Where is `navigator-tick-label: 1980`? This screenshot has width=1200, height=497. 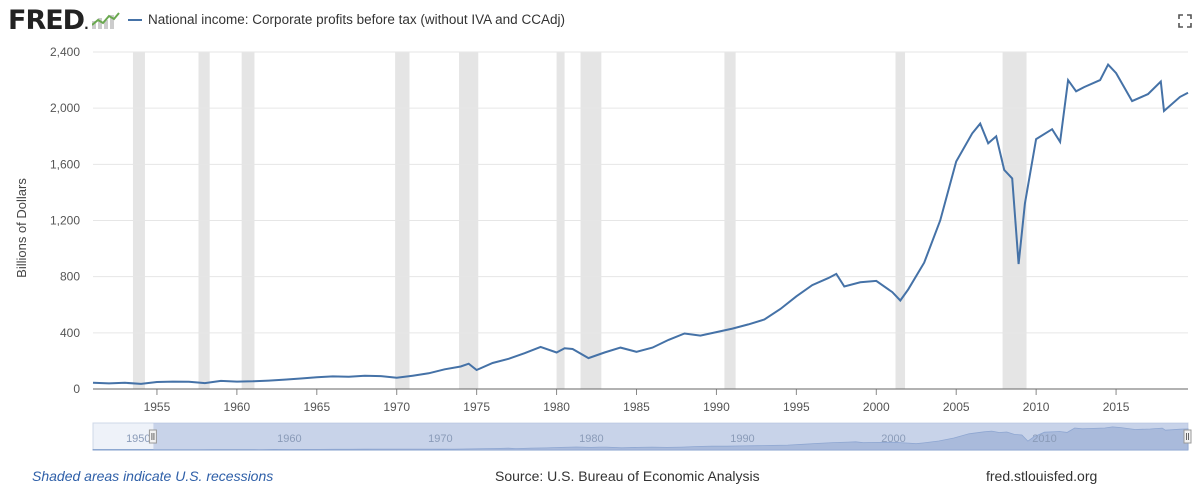 navigator-tick-label: 1980 is located at coordinates (591, 439).